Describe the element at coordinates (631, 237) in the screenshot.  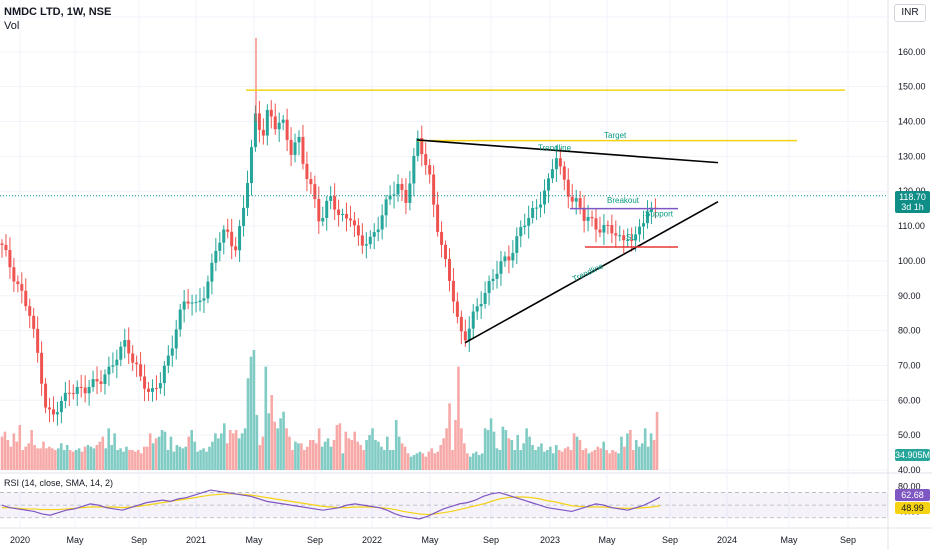
I see `annotation-sl: SL` at that location.